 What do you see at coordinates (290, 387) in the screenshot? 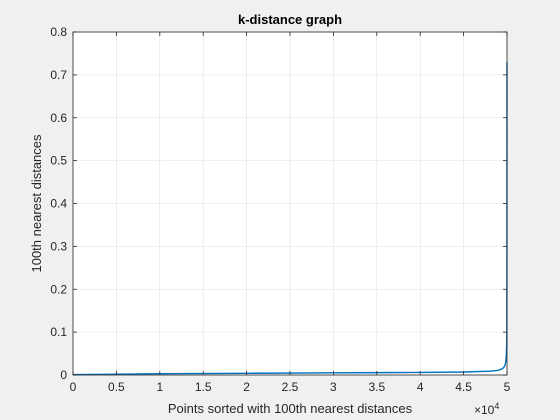
I see `x-tick-label: 2.5` at bounding box center [290, 387].